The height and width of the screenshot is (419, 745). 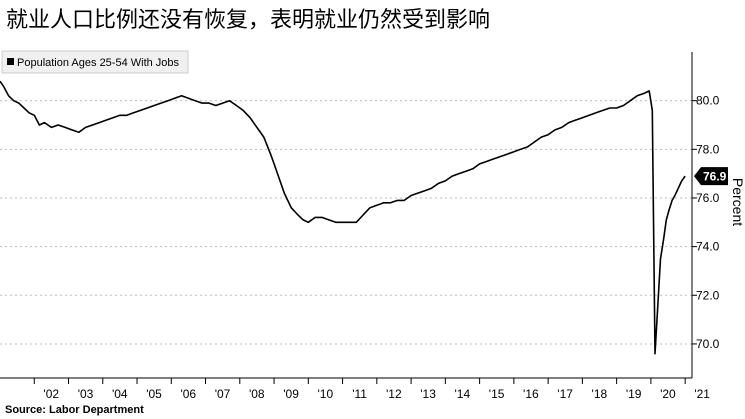 I want to click on x-tick-label: '06, so click(x=188, y=394).